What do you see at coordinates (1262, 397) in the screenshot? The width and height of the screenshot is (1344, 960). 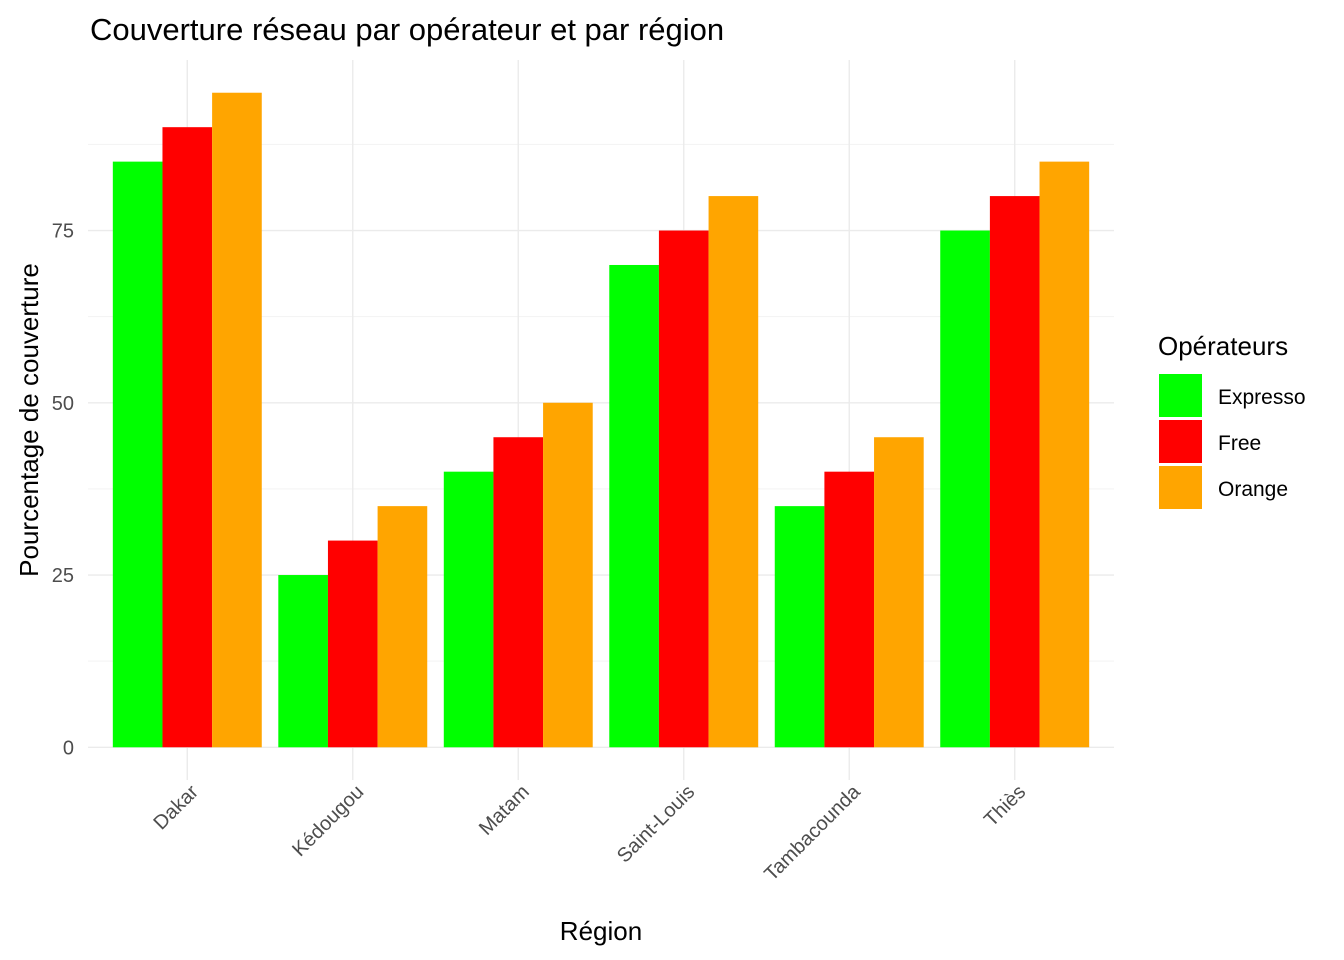 I see `legend-label-expresso: Expresso` at bounding box center [1262, 397].